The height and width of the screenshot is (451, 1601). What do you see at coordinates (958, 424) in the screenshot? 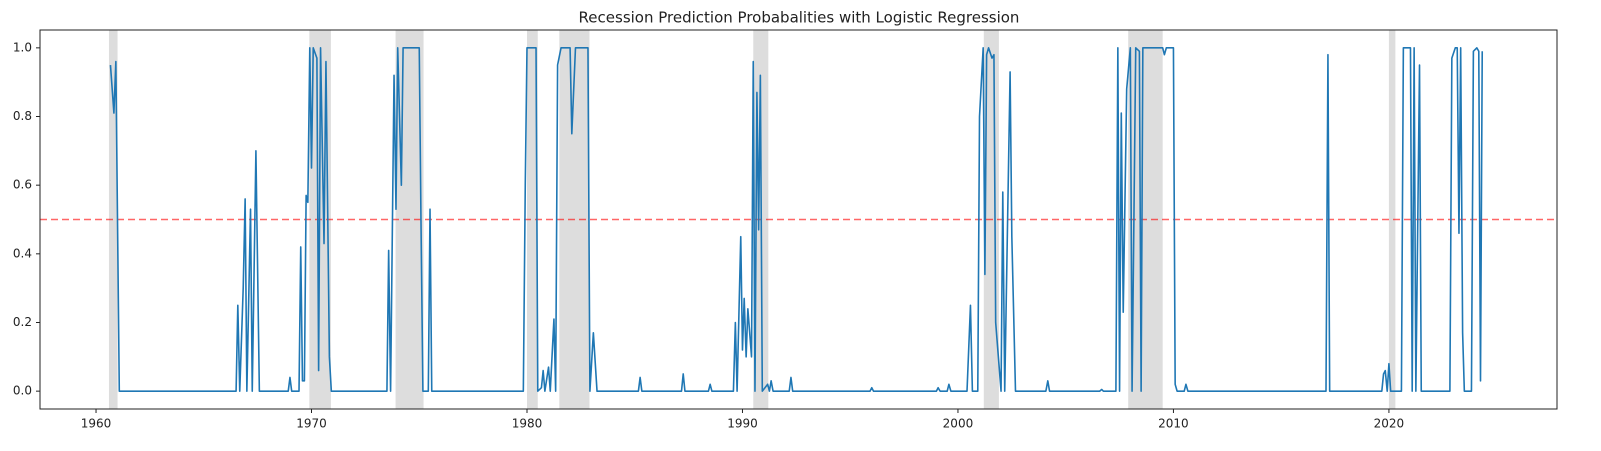
I see `x-tick-label: 2000` at bounding box center [958, 424].